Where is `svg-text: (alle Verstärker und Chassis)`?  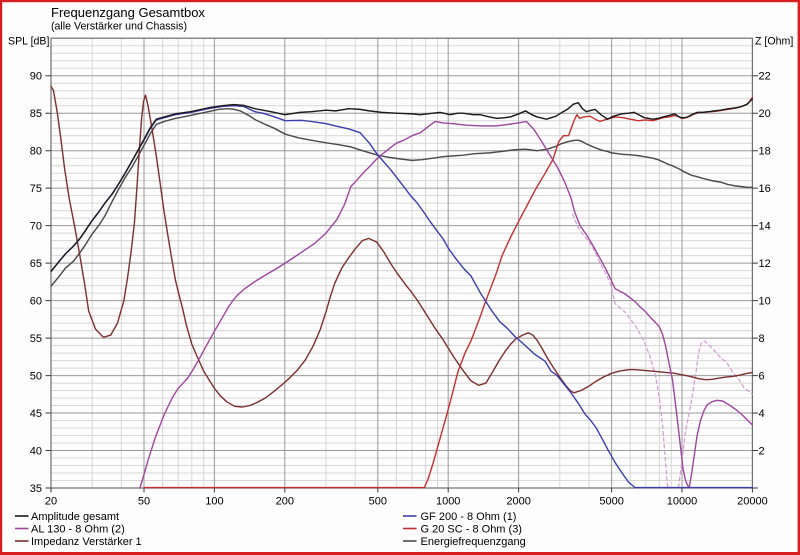
svg-text: (alle Verstärker und Chassis) is located at coordinates (119, 27).